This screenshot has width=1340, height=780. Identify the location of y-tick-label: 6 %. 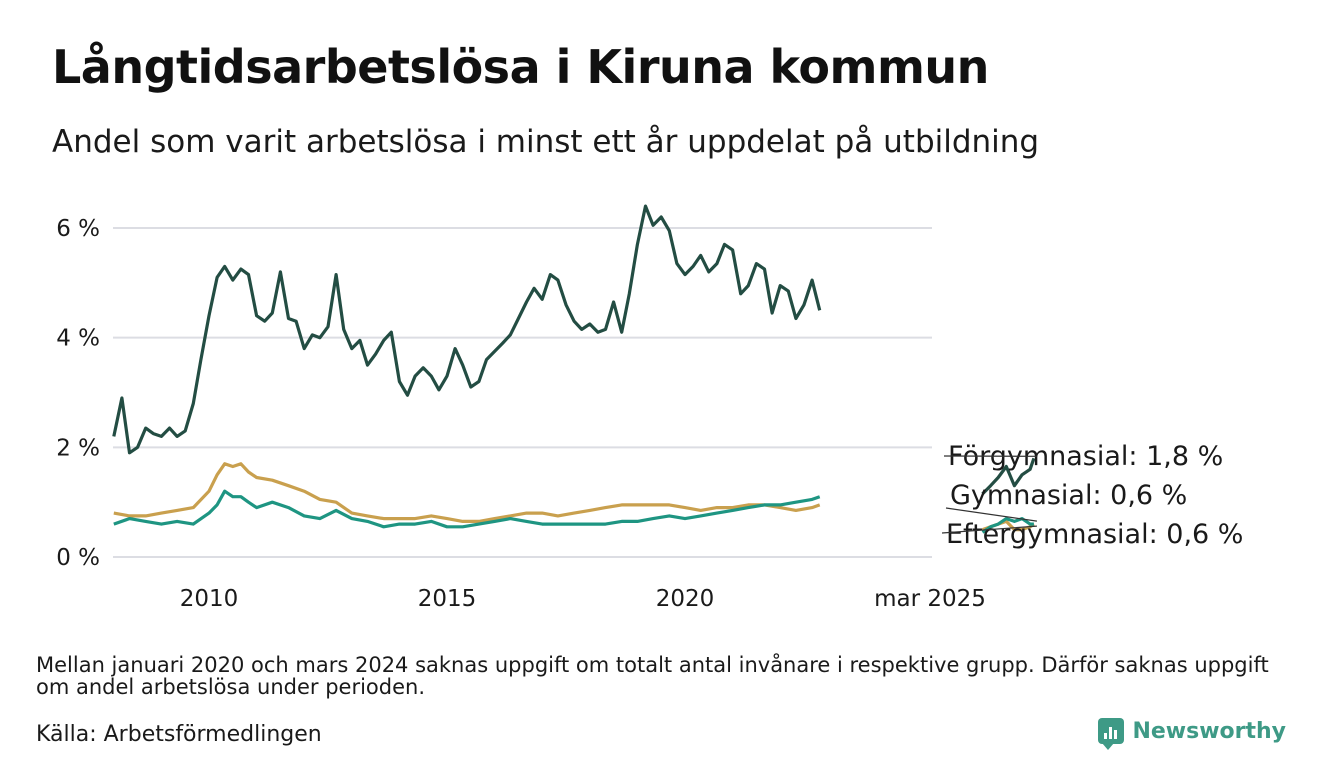
(78, 229).